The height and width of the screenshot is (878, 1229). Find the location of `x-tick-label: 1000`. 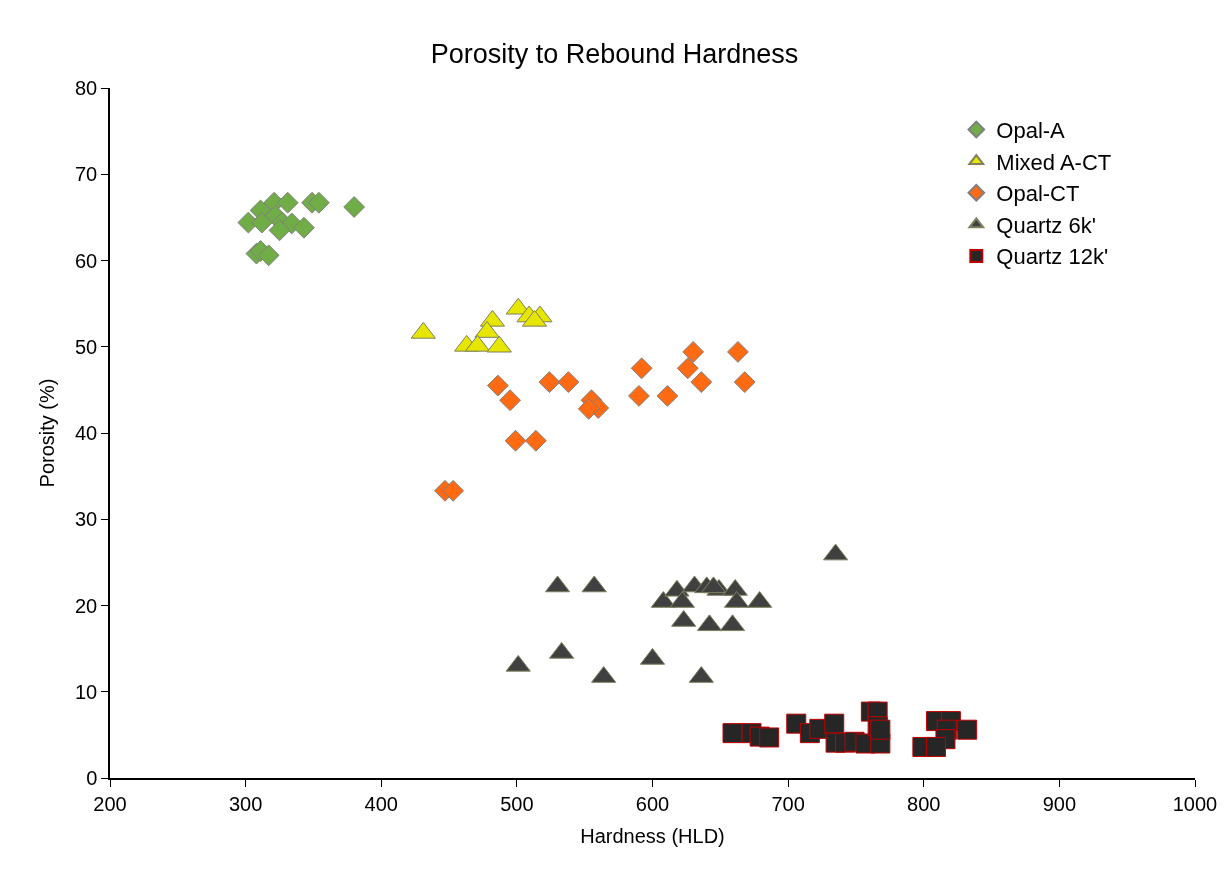

x-tick-label: 1000 is located at coordinates (1195, 803).